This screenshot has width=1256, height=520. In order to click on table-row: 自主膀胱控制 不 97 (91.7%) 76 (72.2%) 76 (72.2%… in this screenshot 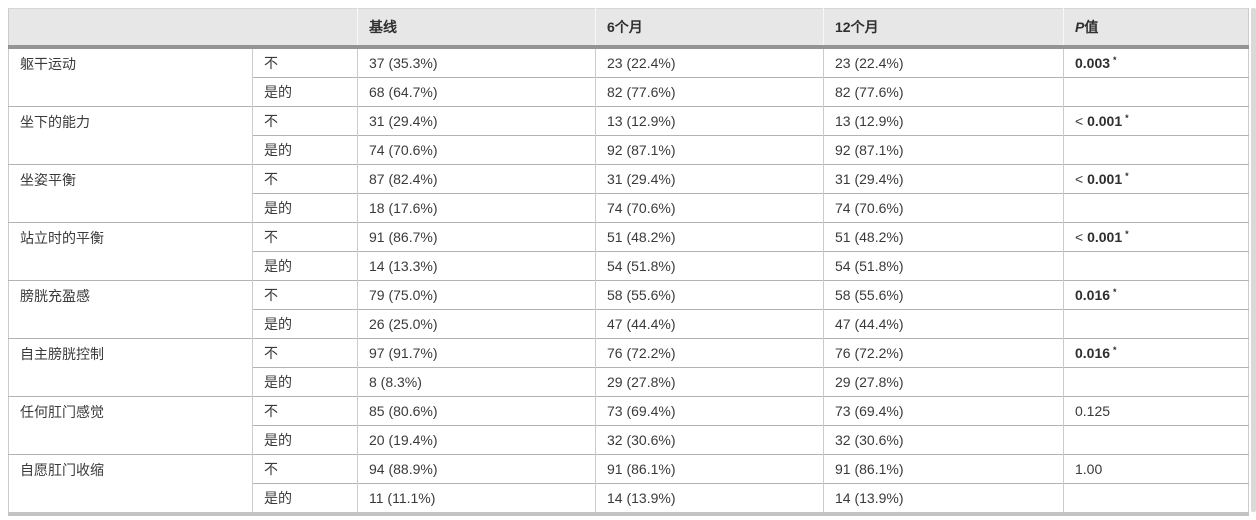, I will do `click(628, 367)`.